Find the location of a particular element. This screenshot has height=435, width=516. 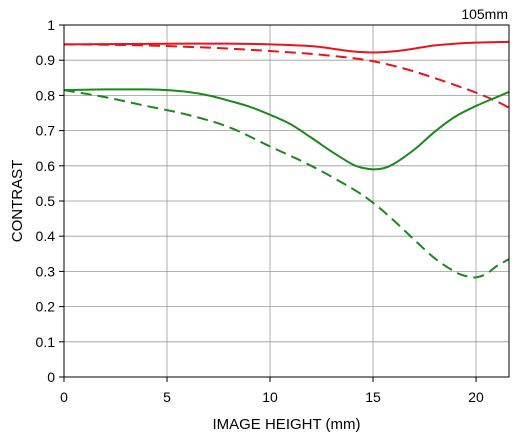

series-line-red-dashed is located at coordinates (286, 76).